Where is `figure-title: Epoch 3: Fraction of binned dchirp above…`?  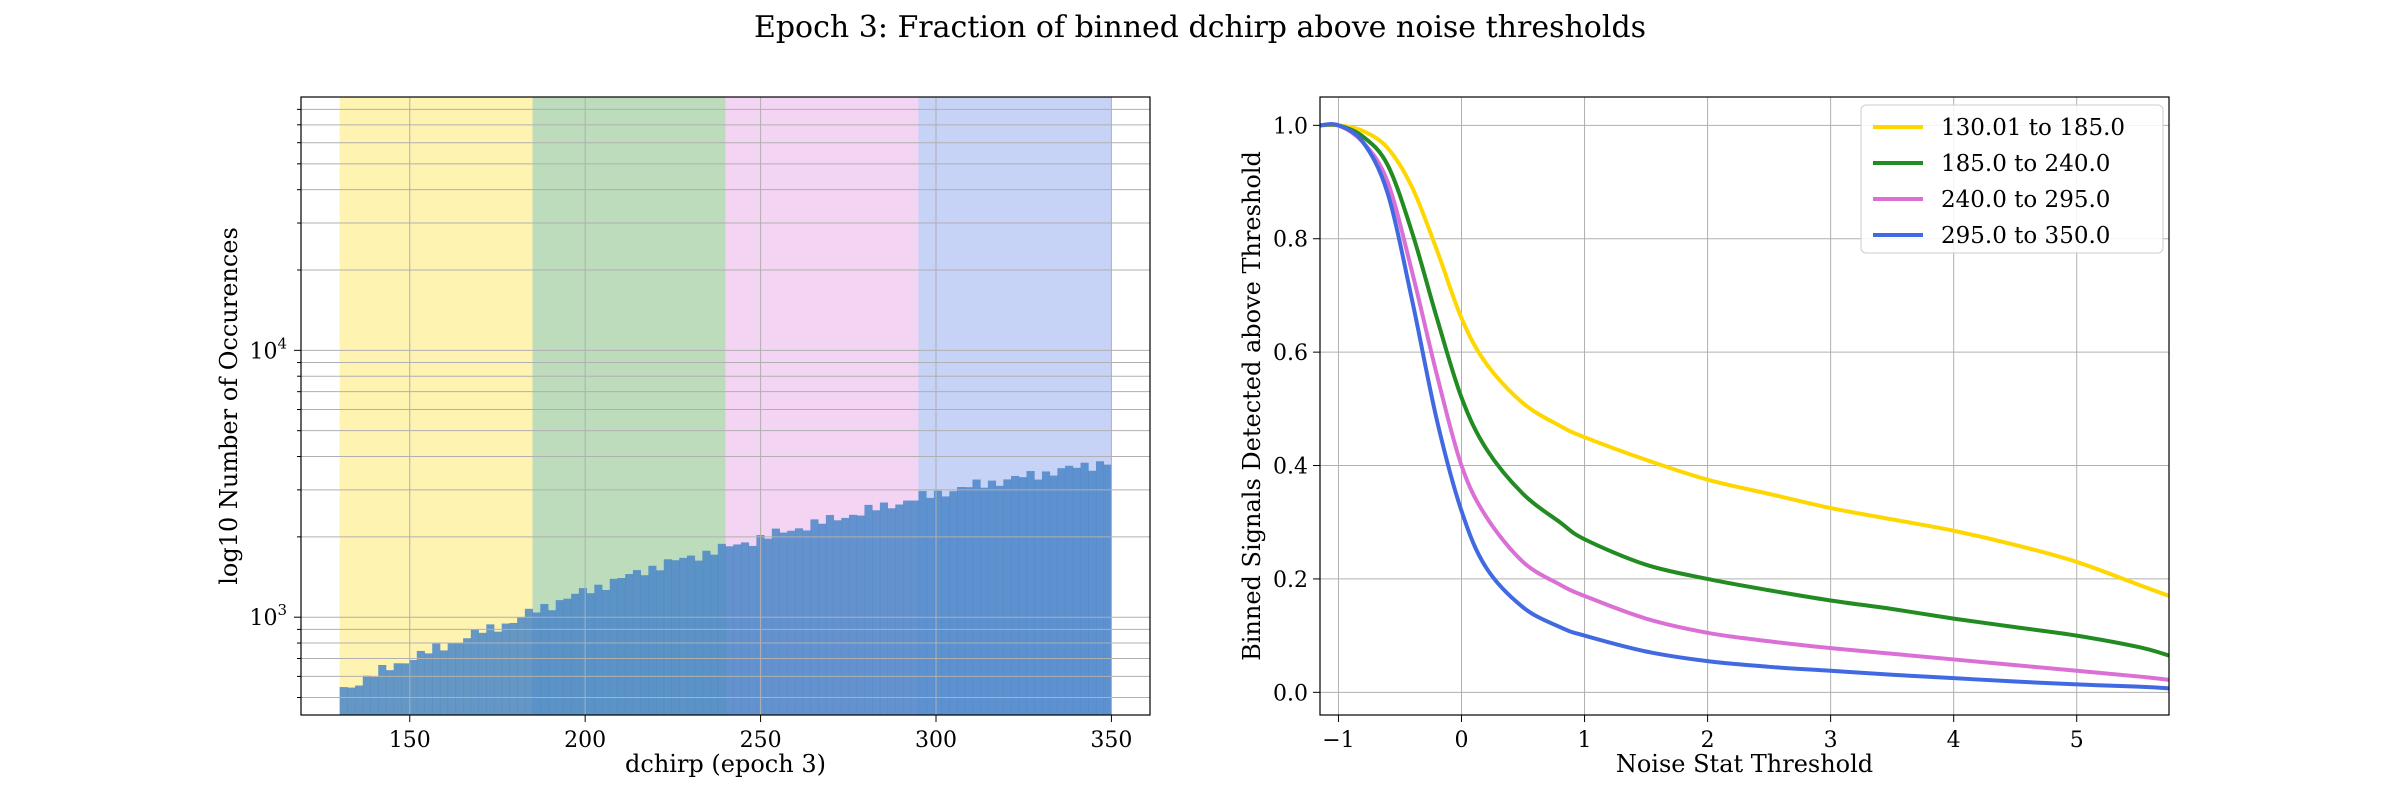 figure-title: Epoch 3: Fraction of binned dchirp above… is located at coordinates (1200, 27).